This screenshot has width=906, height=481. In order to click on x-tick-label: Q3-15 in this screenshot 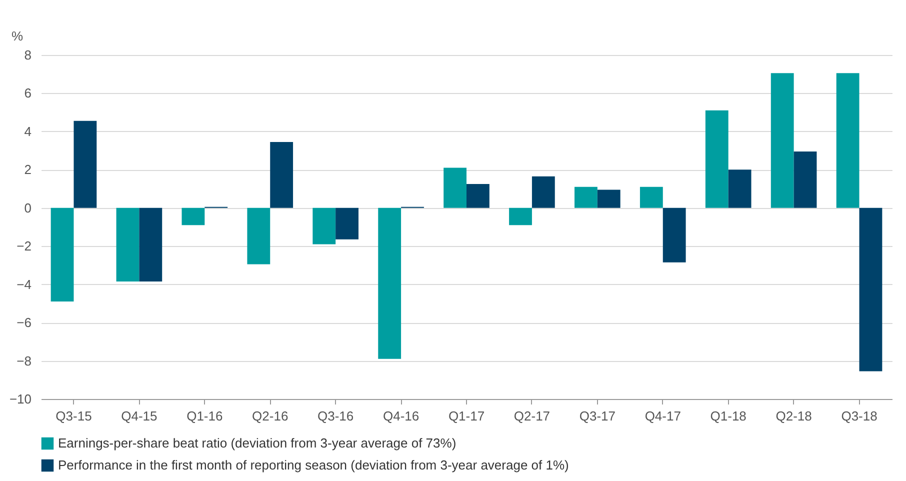, I will do `click(74, 416)`.